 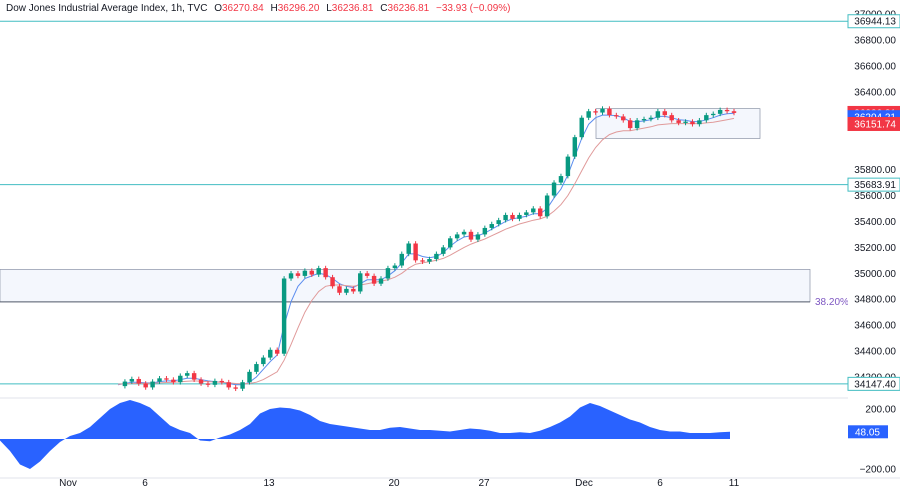 I want to click on high-value: 36296.20, so click(x=298, y=8).